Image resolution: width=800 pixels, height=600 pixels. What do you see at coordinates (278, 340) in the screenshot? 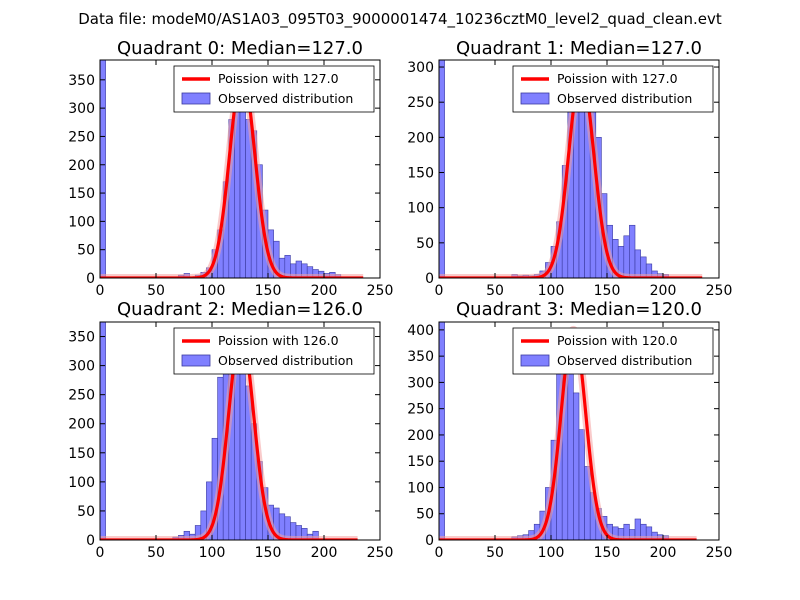
I see `legend-curve-label: Poission with 126.0` at bounding box center [278, 340].